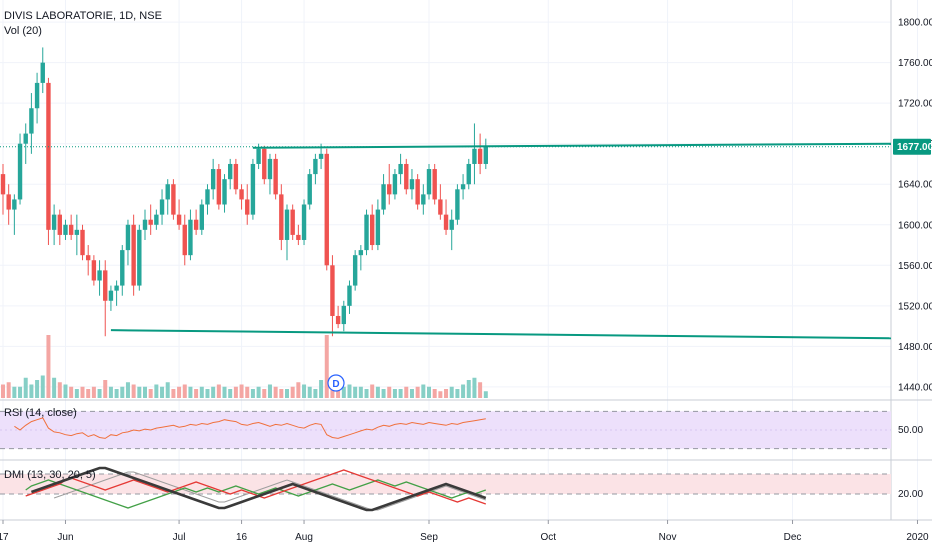  I want to click on rsi-plot, so click(250, 428).